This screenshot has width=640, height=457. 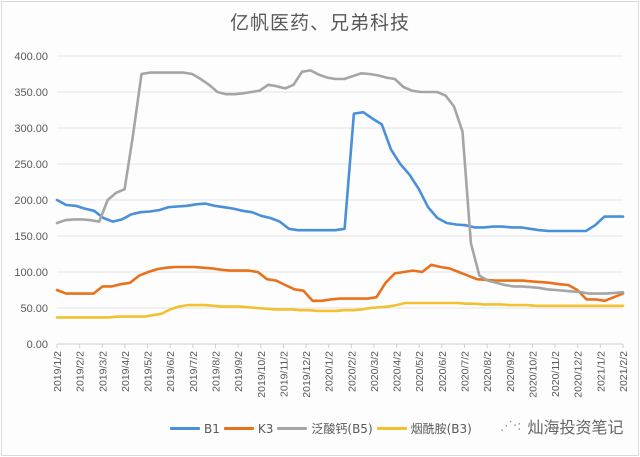 I want to click on y-tick-label: 300.00, so click(x=31, y=129).